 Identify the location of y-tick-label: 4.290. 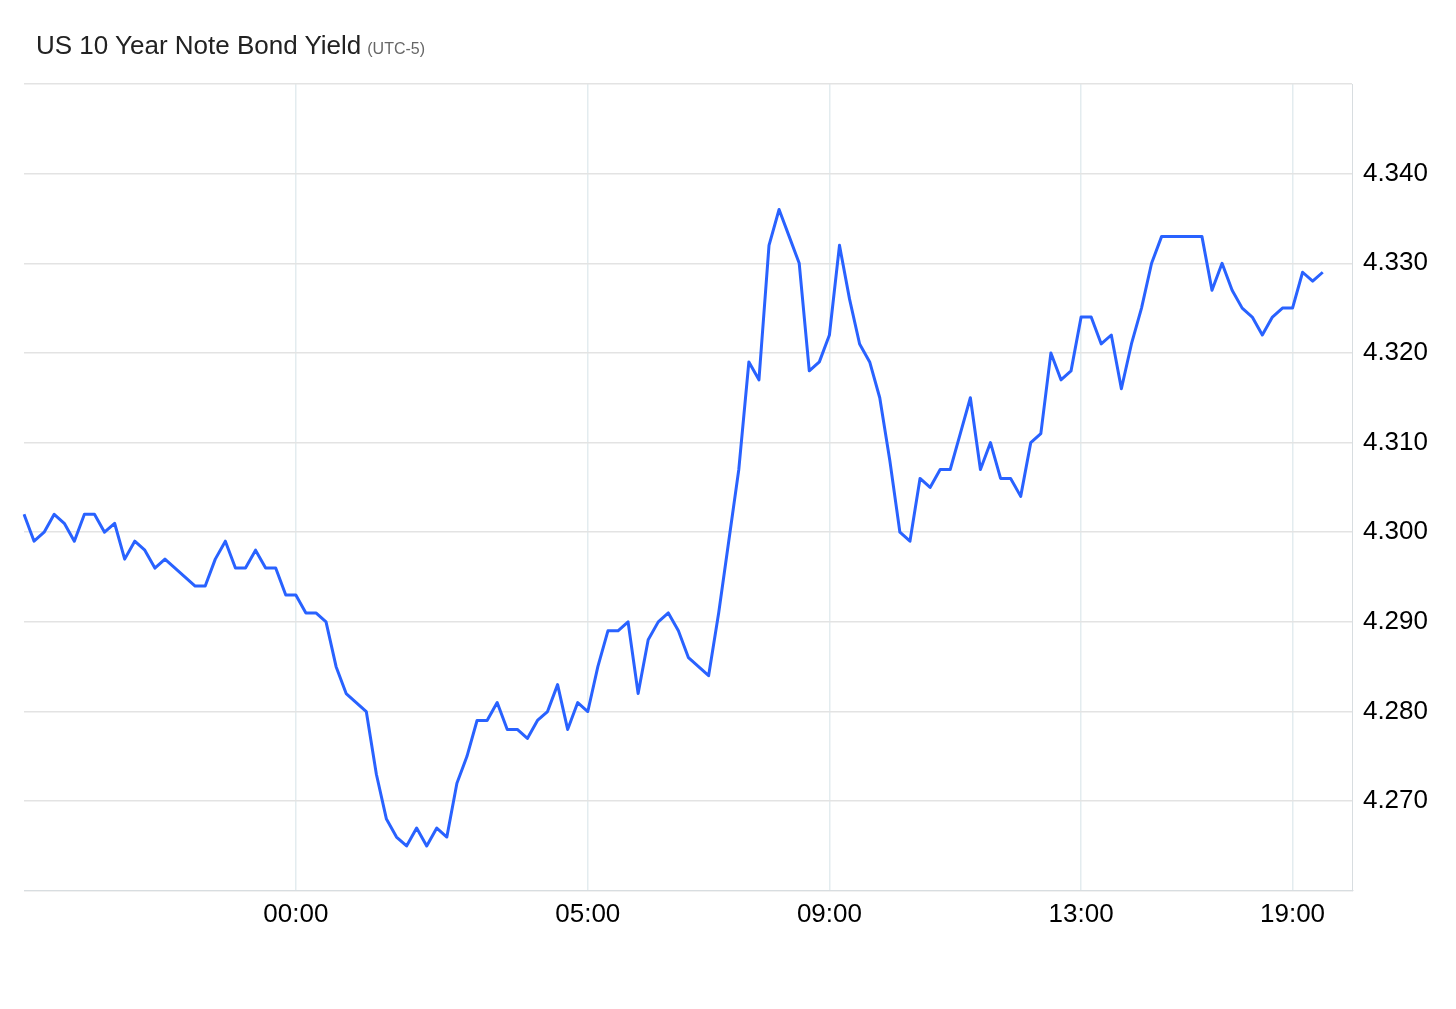
(1395, 620).